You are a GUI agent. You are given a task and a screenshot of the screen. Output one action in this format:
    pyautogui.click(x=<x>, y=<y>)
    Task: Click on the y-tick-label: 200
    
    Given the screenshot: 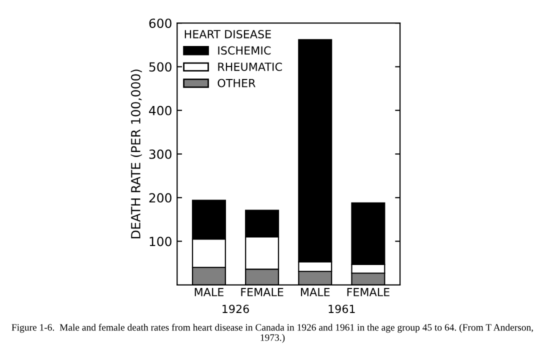 What is the action you would take?
    pyautogui.click(x=160, y=198)
    